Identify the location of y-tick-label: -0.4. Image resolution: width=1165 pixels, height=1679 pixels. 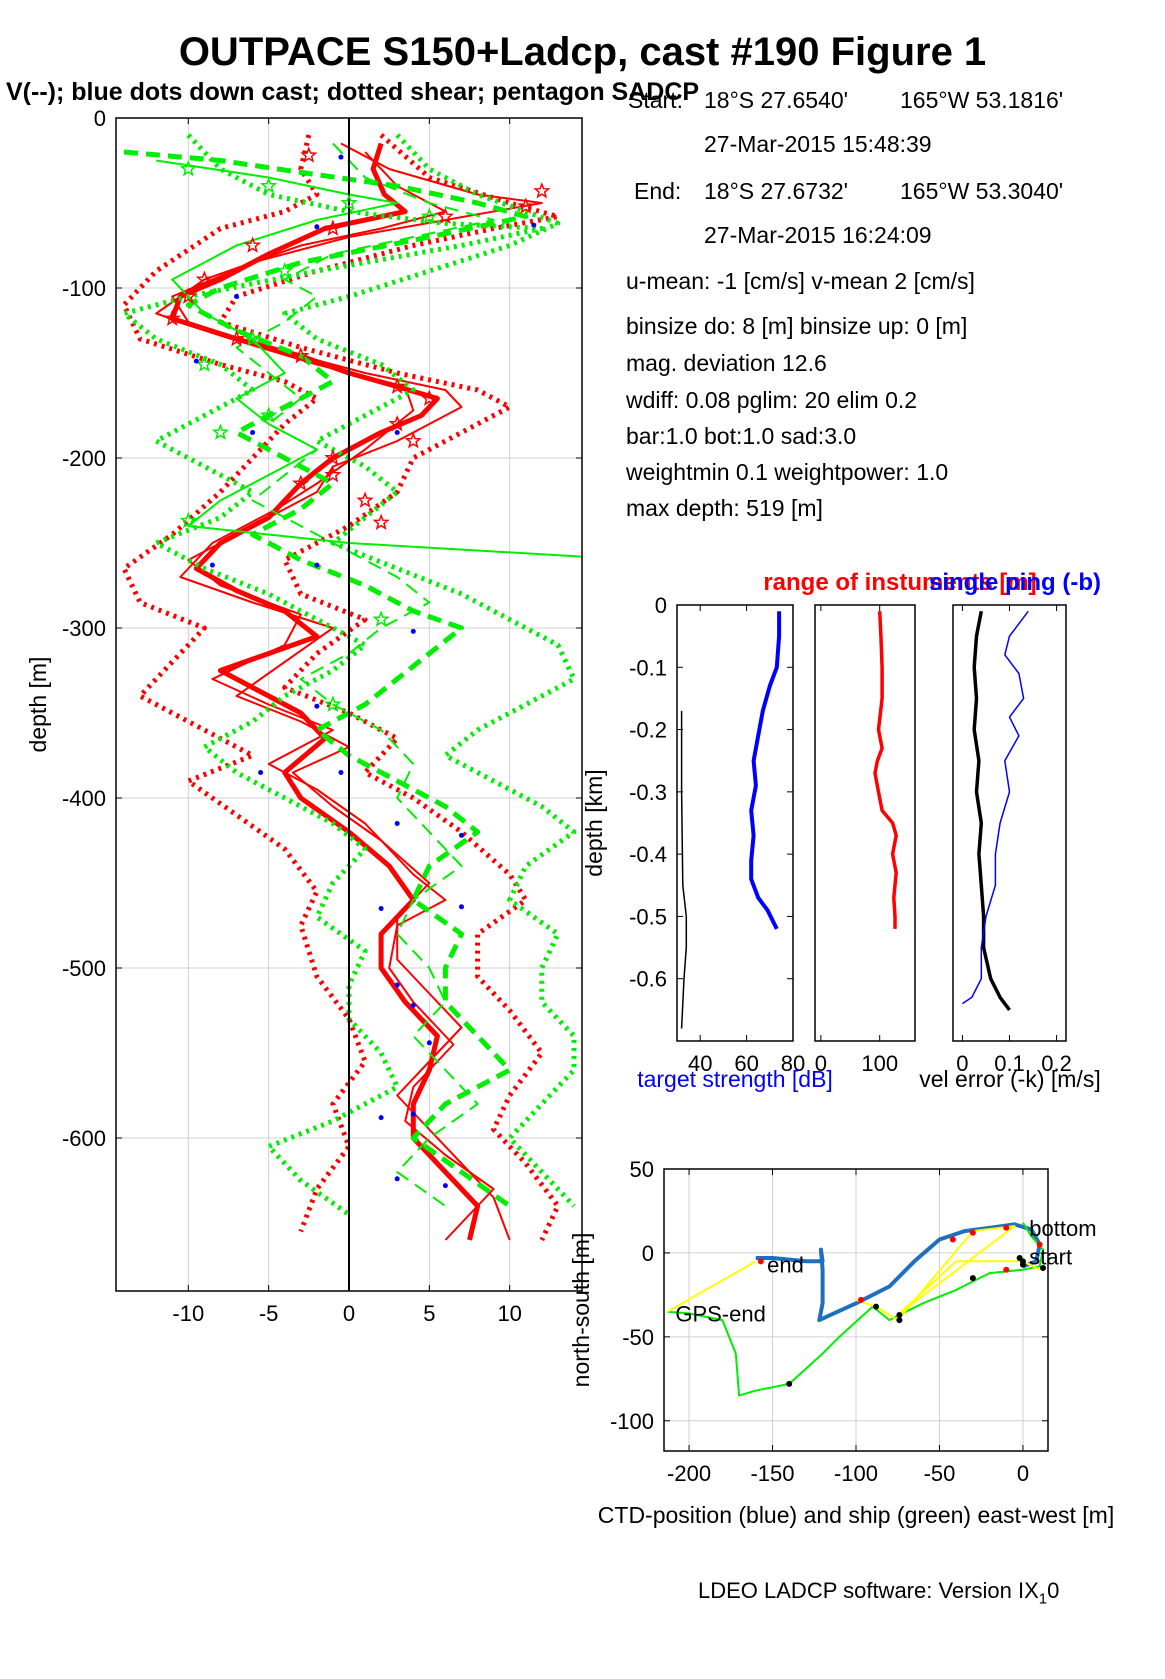
(648, 854).